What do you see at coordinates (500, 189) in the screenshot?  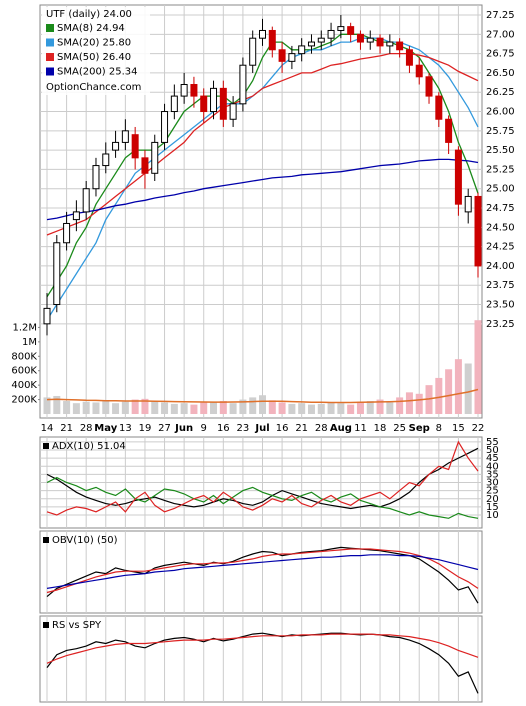 I see `y-tick-label: 25.00` at bounding box center [500, 189].